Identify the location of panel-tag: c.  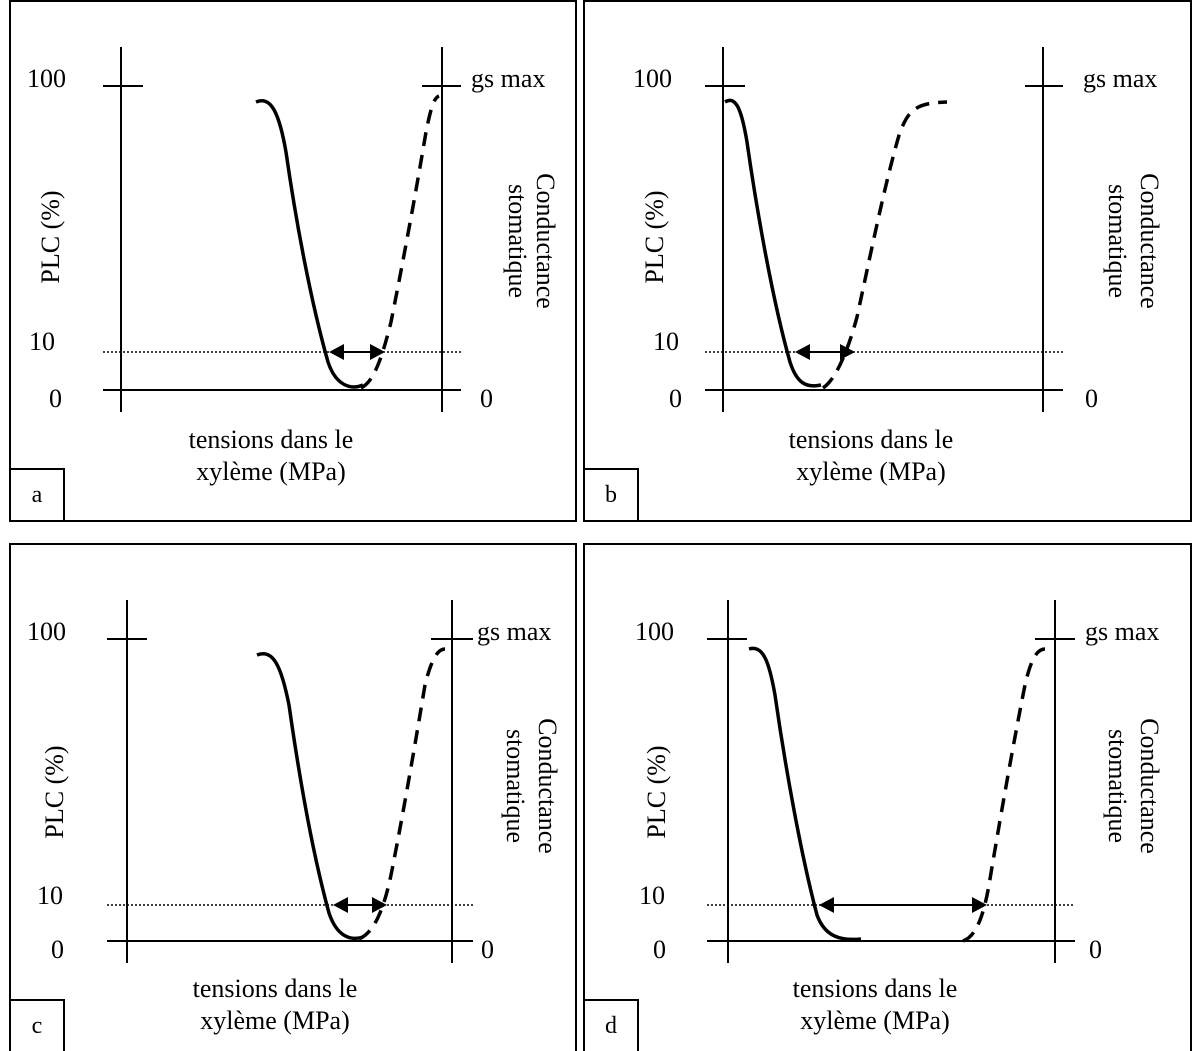
(38, 1025).